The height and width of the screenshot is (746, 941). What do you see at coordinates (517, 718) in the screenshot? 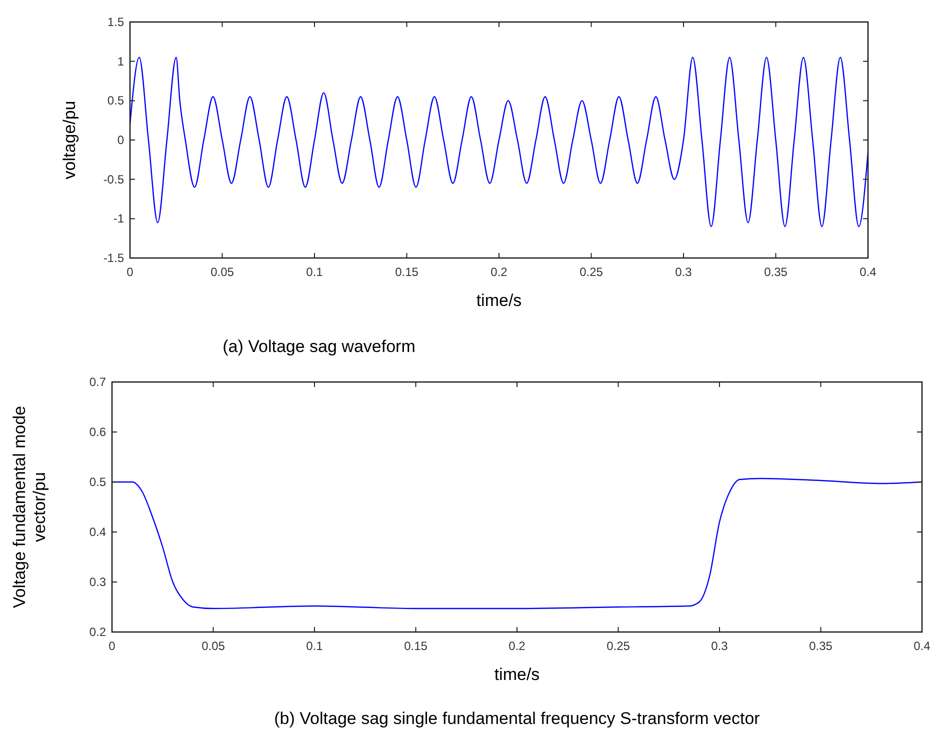
I see `text: (b) Voltage sag single fundamental frequency S-transform vector` at bounding box center [517, 718].